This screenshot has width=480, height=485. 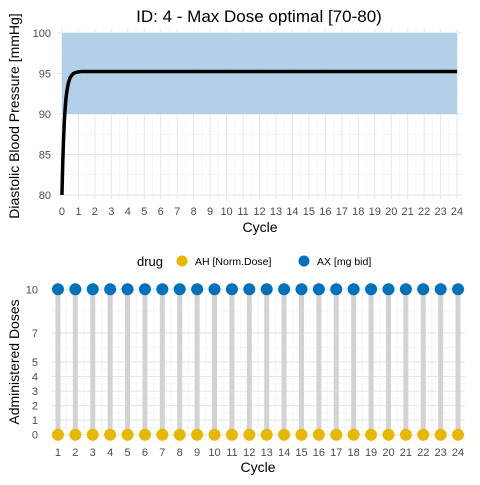 What do you see at coordinates (325, 212) in the screenshot?
I see `bp-x-tick-label: 16` at bounding box center [325, 212].